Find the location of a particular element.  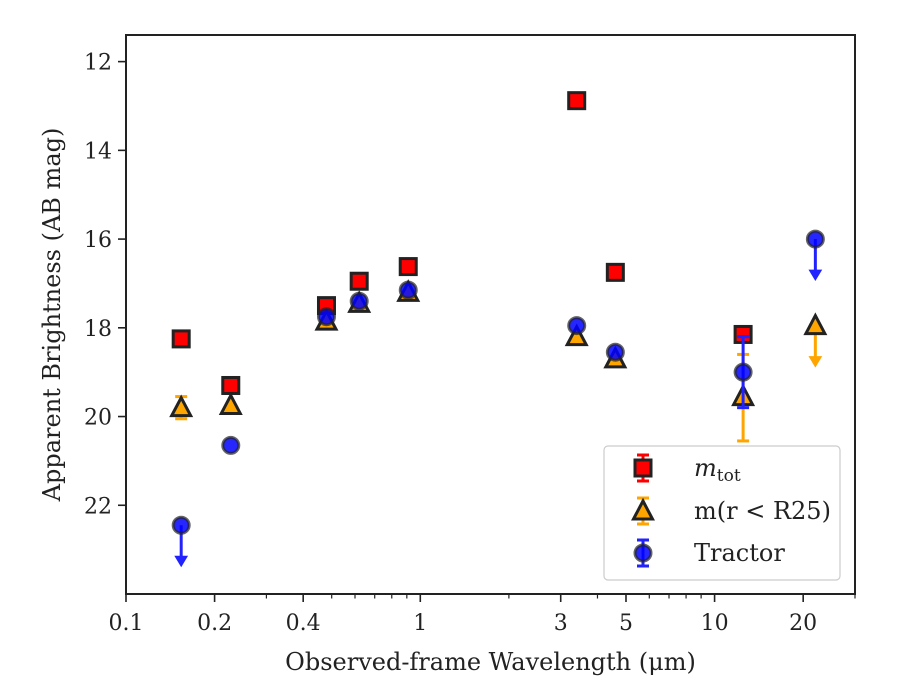

legend-label: Tractor is located at coordinates (739, 553).